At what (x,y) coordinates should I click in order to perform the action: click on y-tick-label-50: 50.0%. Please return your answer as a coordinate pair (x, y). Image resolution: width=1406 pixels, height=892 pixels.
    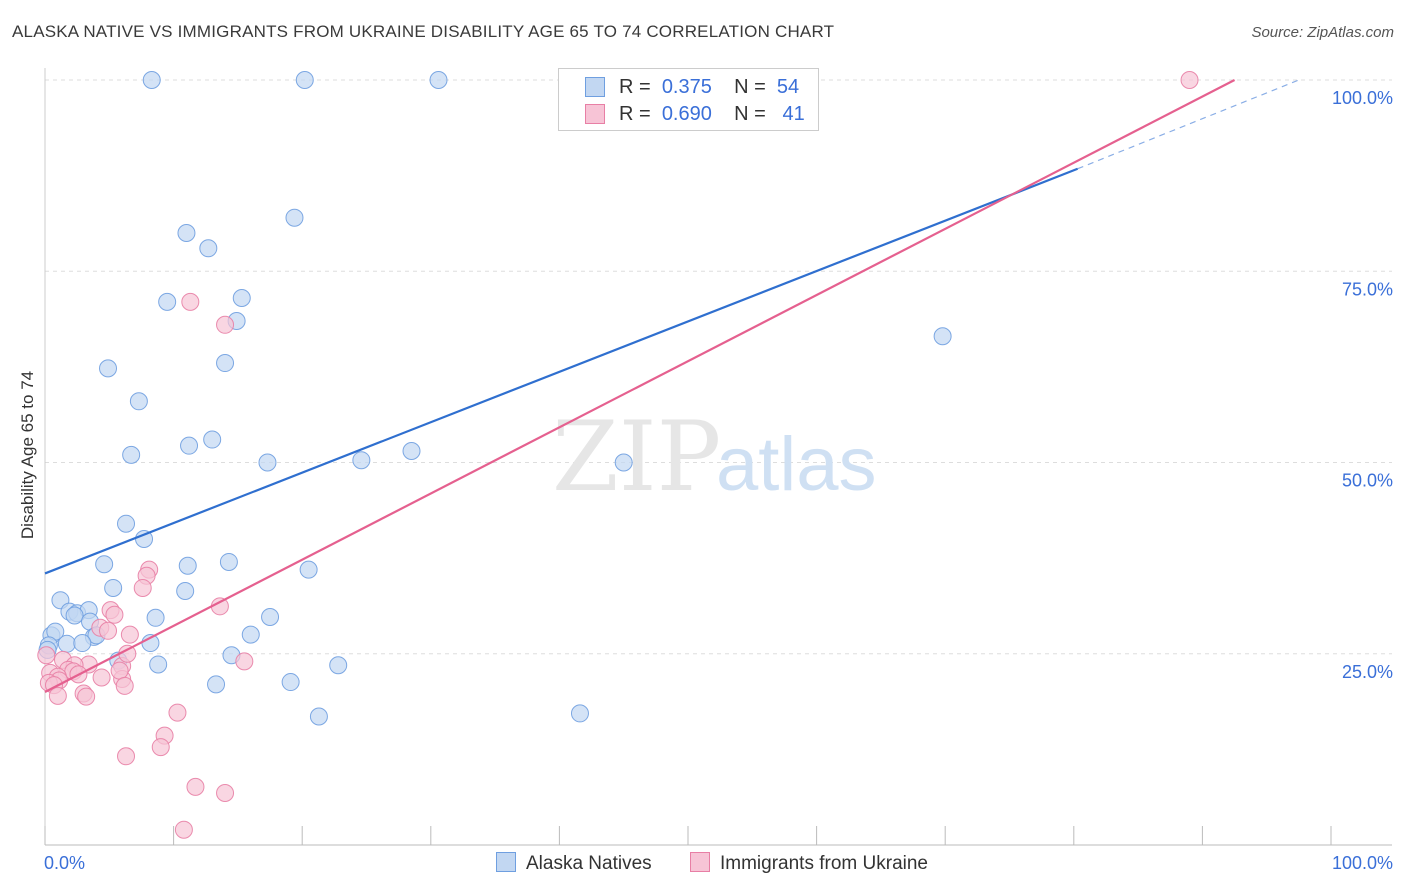
    Looking at the image, I should click on (1367, 481).